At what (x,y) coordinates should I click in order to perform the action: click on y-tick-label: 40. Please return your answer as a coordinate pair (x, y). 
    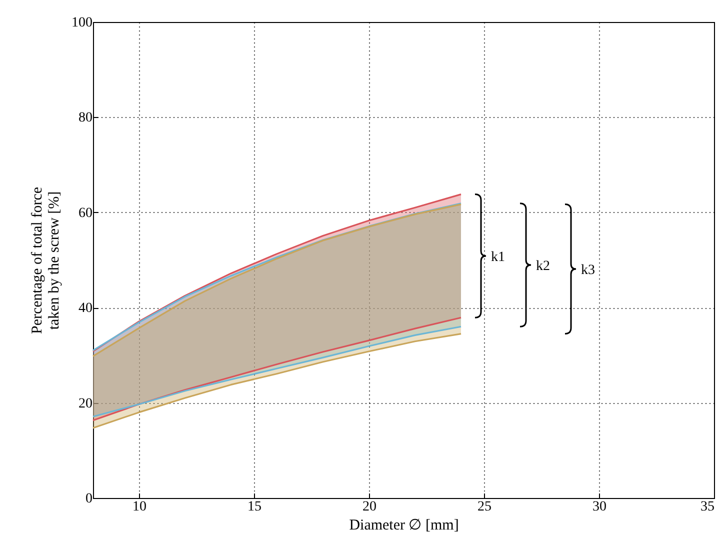
    Looking at the image, I should click on (85, 308).